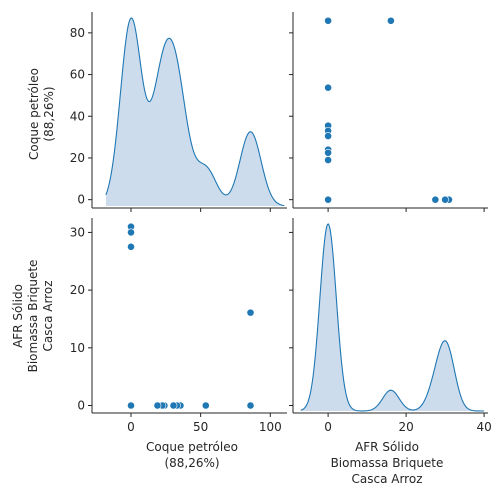  What do you see at coordinates (49, 113) in the screenshot?
I see `y-axis-title-var0-line2: (88,26%)` at bounding box center [49, 113].